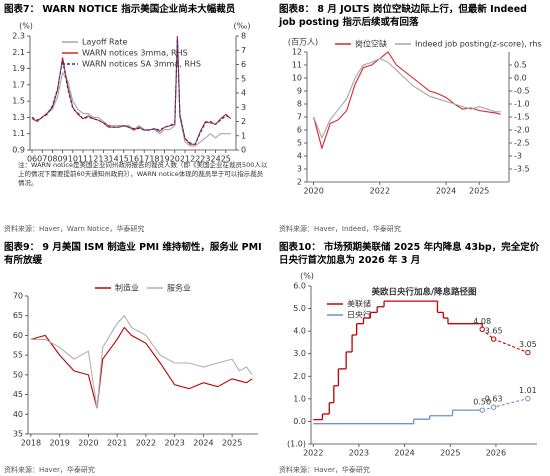  Describe the element at coordinates (299, 353) in the screenshot. I see `y-tick-label: 3.0` at that location.